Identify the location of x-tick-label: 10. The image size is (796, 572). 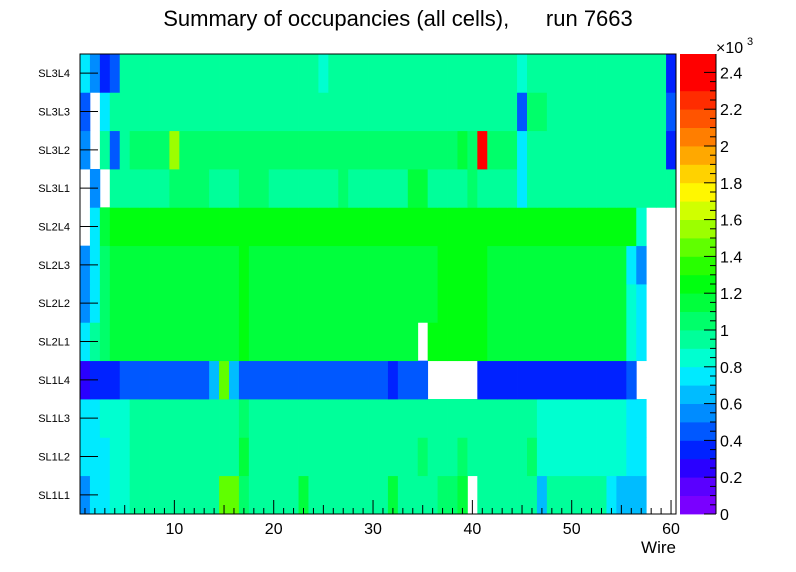
(174, 529).